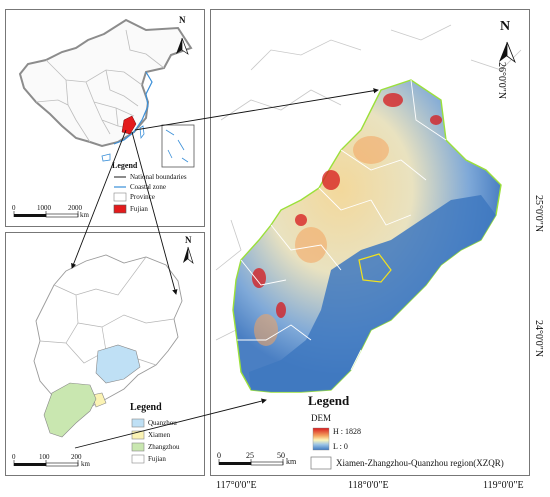 The height and width of the screenshot is (497, 550). Describe the element at coordinates (100, 86) in the screenshot. I see `province-lines` at that location.